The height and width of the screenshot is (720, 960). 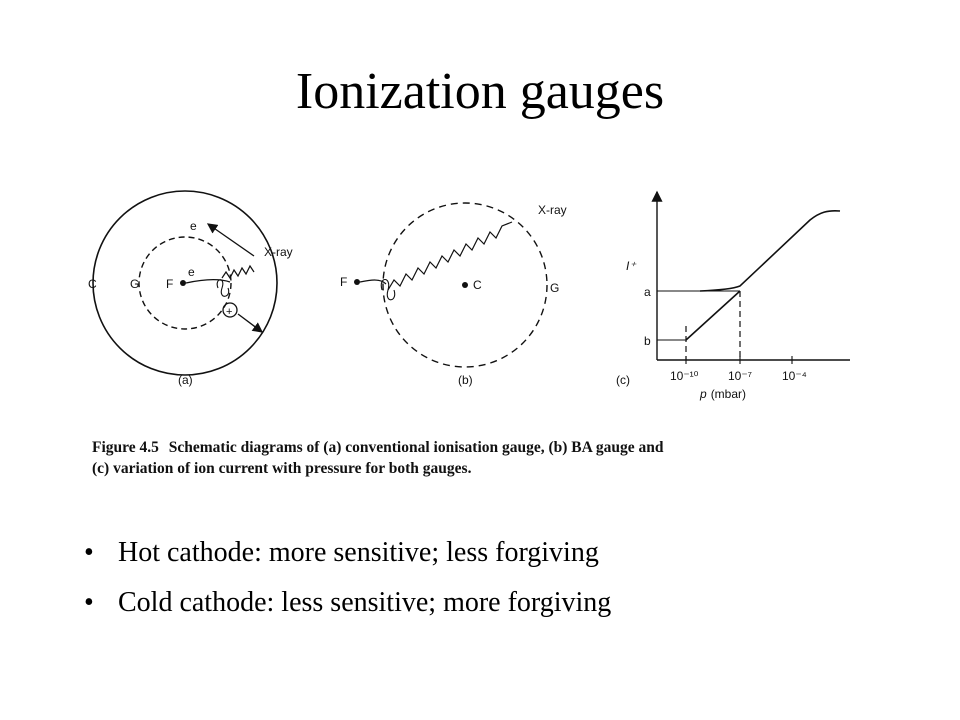 I want to click on ba-electron-path, so click(x=373, y=282).